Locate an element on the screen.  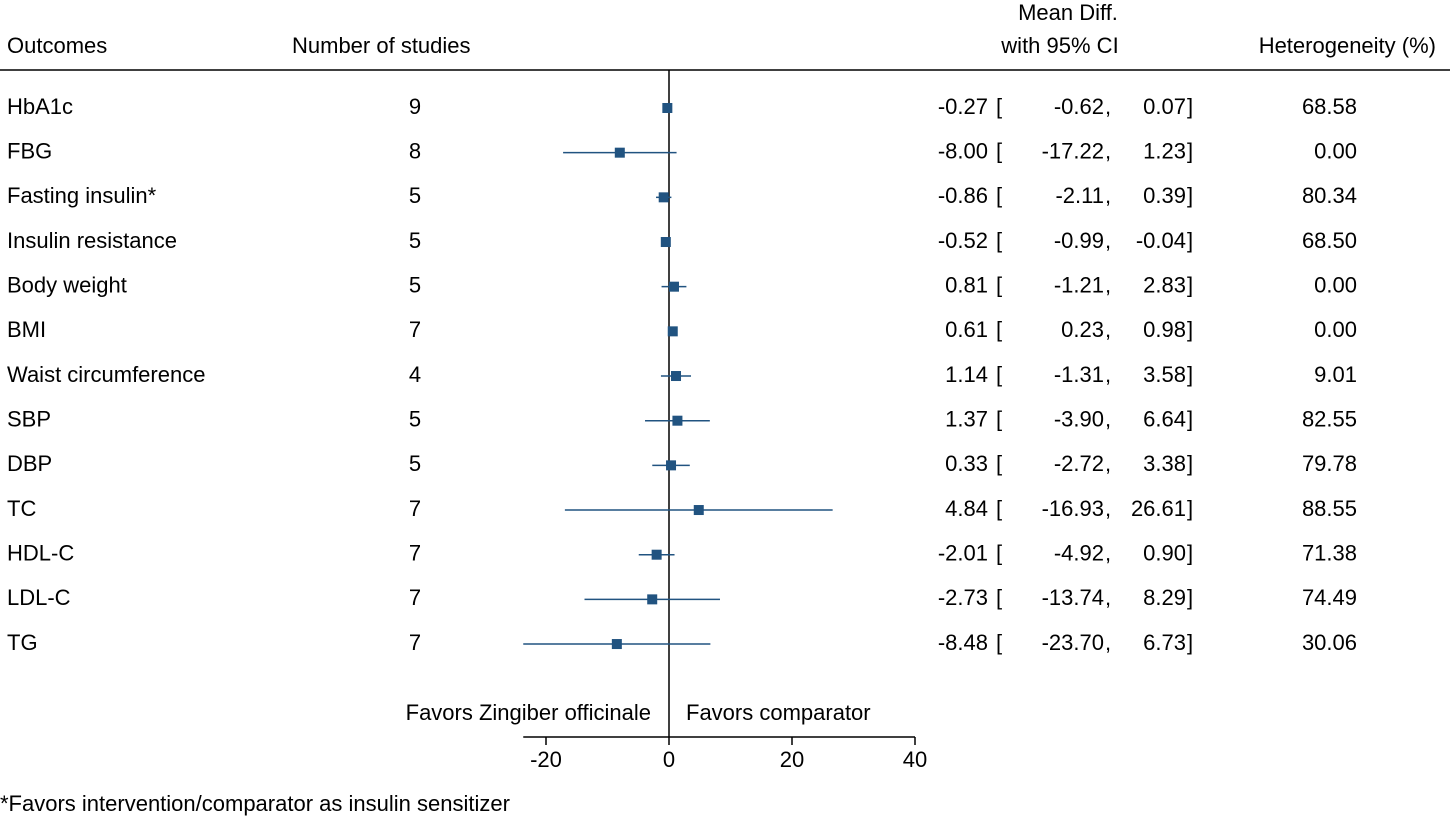
outcome-label: HbA1c is located at coordinates (40, 106).